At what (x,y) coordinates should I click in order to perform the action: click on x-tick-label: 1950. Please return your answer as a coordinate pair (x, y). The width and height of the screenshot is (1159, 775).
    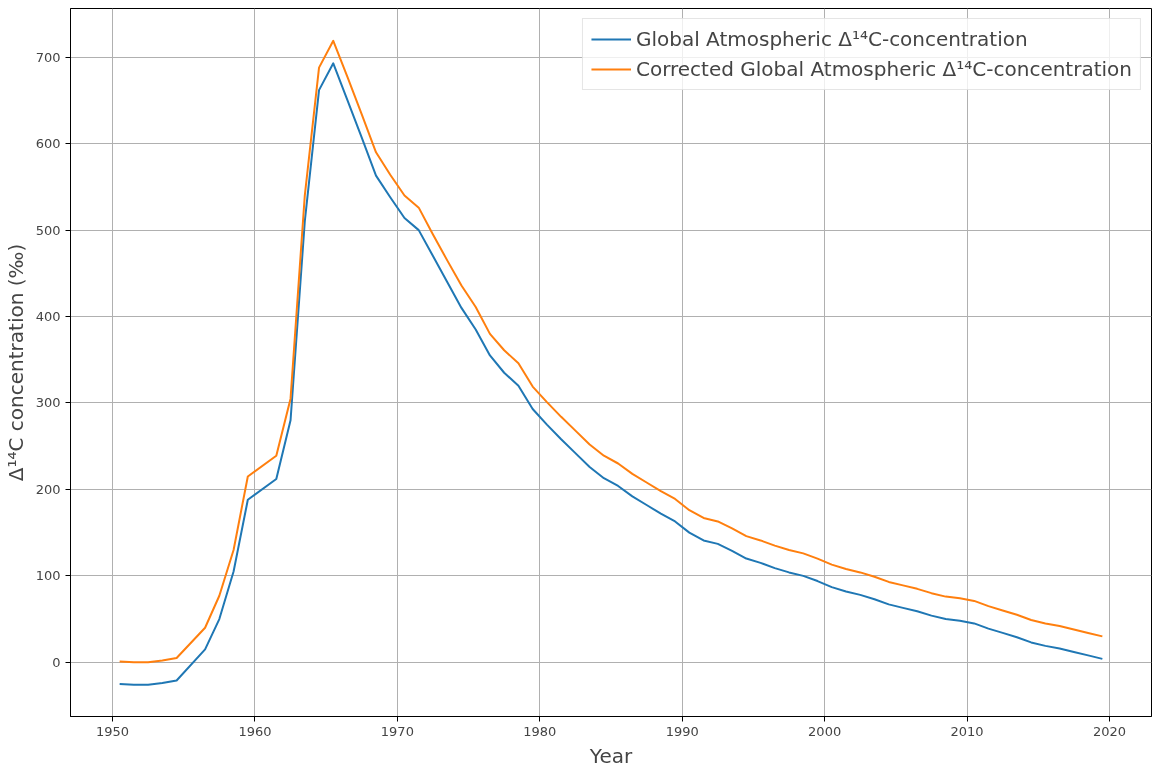
    Looking at the image, I should click on (112, 731).